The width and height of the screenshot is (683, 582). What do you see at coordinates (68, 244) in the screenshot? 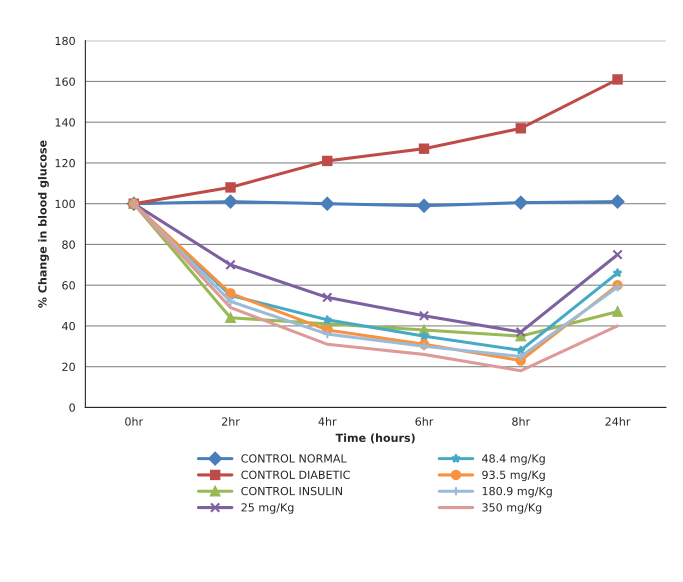
I see `y-tick-label: 80` at bounding box center [68, 244].